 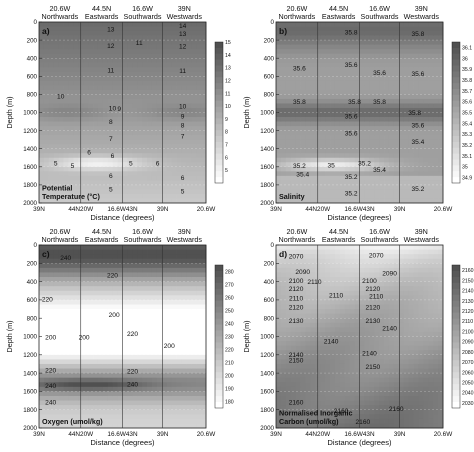 What do you see at coordinates (229, 338) in the screenshot?
I see `colorbar-tick-label: 230` at bounding box center [229, 338].